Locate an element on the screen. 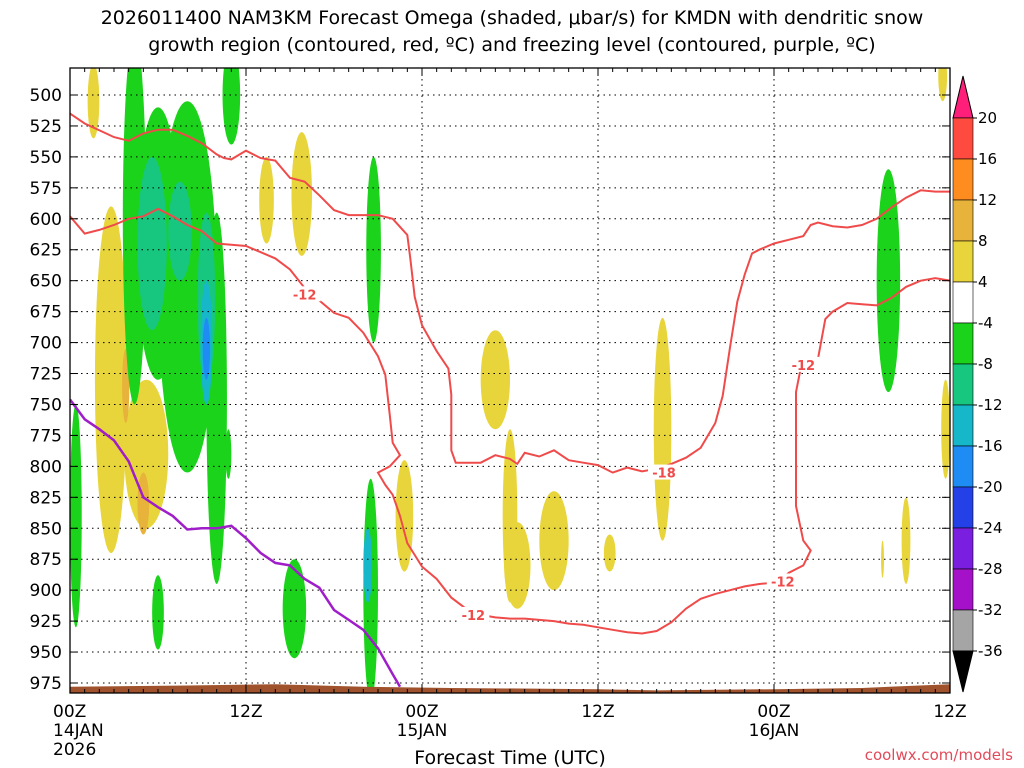 The image size is (1024, 768). y-tick-label: 850 is located at coordinates (46, 529).